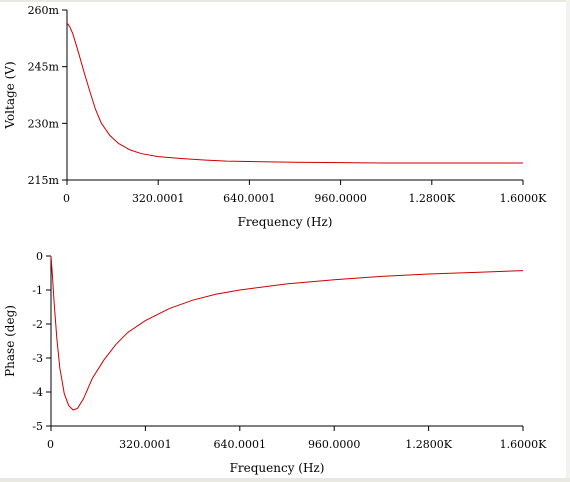 Image resolution: width=570 pixels, height=482 pixels. What do you see at coordinates (285, 1) in the screenshot?
I see `window-top-border` at bounding box center [285, 1].